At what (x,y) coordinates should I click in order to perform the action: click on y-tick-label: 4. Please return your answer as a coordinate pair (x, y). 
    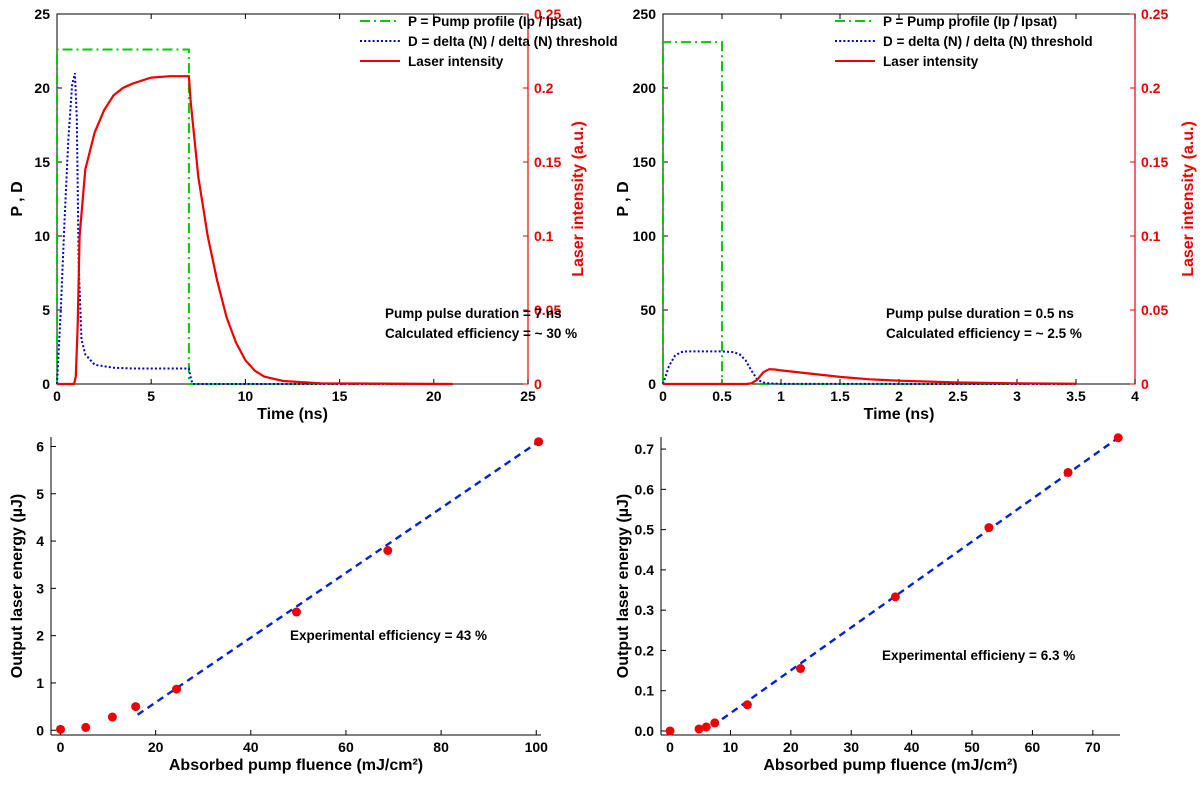
    Looking at the image, I should click on (40, 541).